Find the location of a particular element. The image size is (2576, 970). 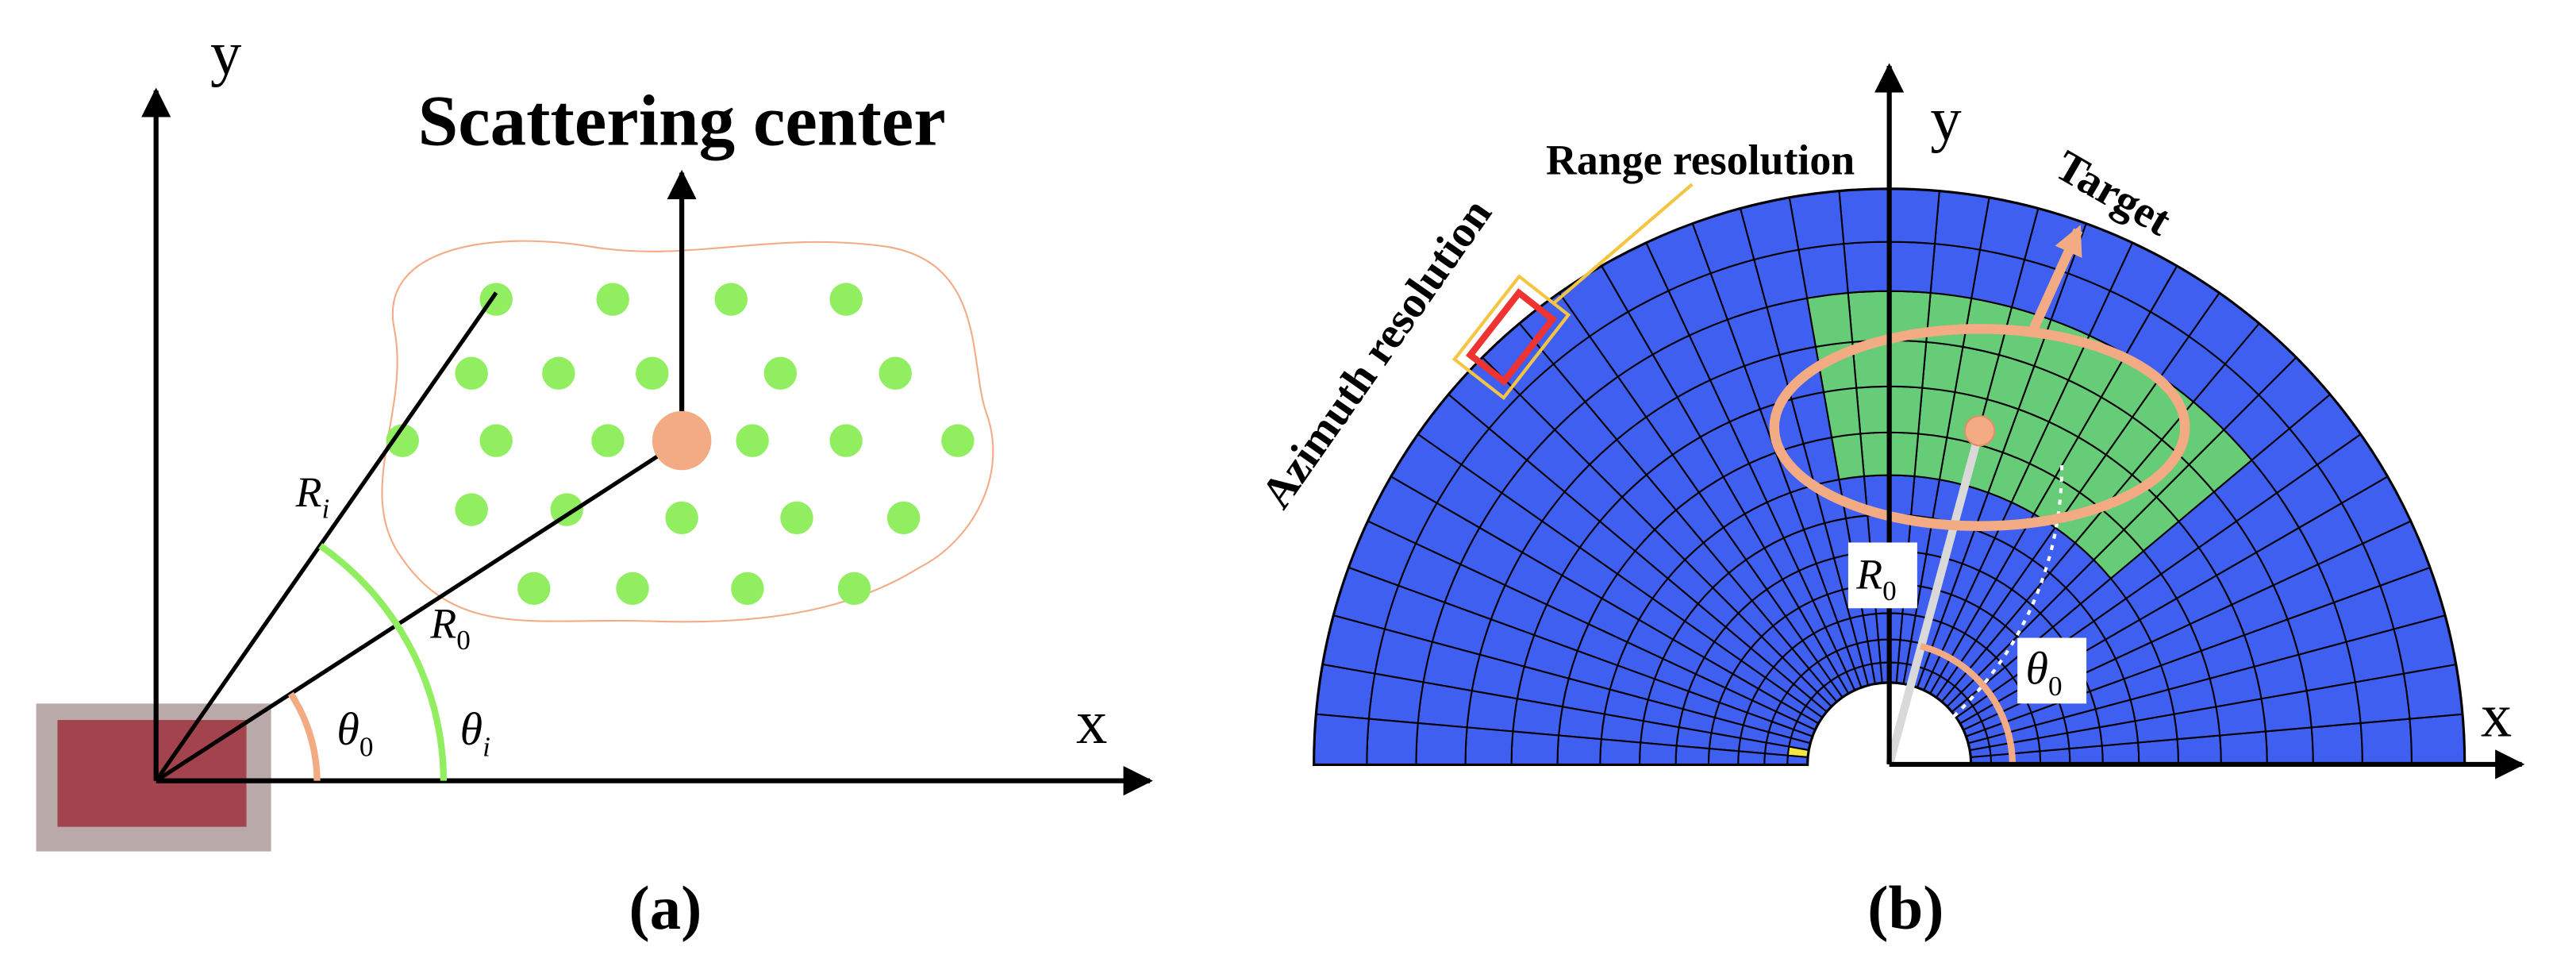

target-ellipse is located at coordinates (1979, 427).